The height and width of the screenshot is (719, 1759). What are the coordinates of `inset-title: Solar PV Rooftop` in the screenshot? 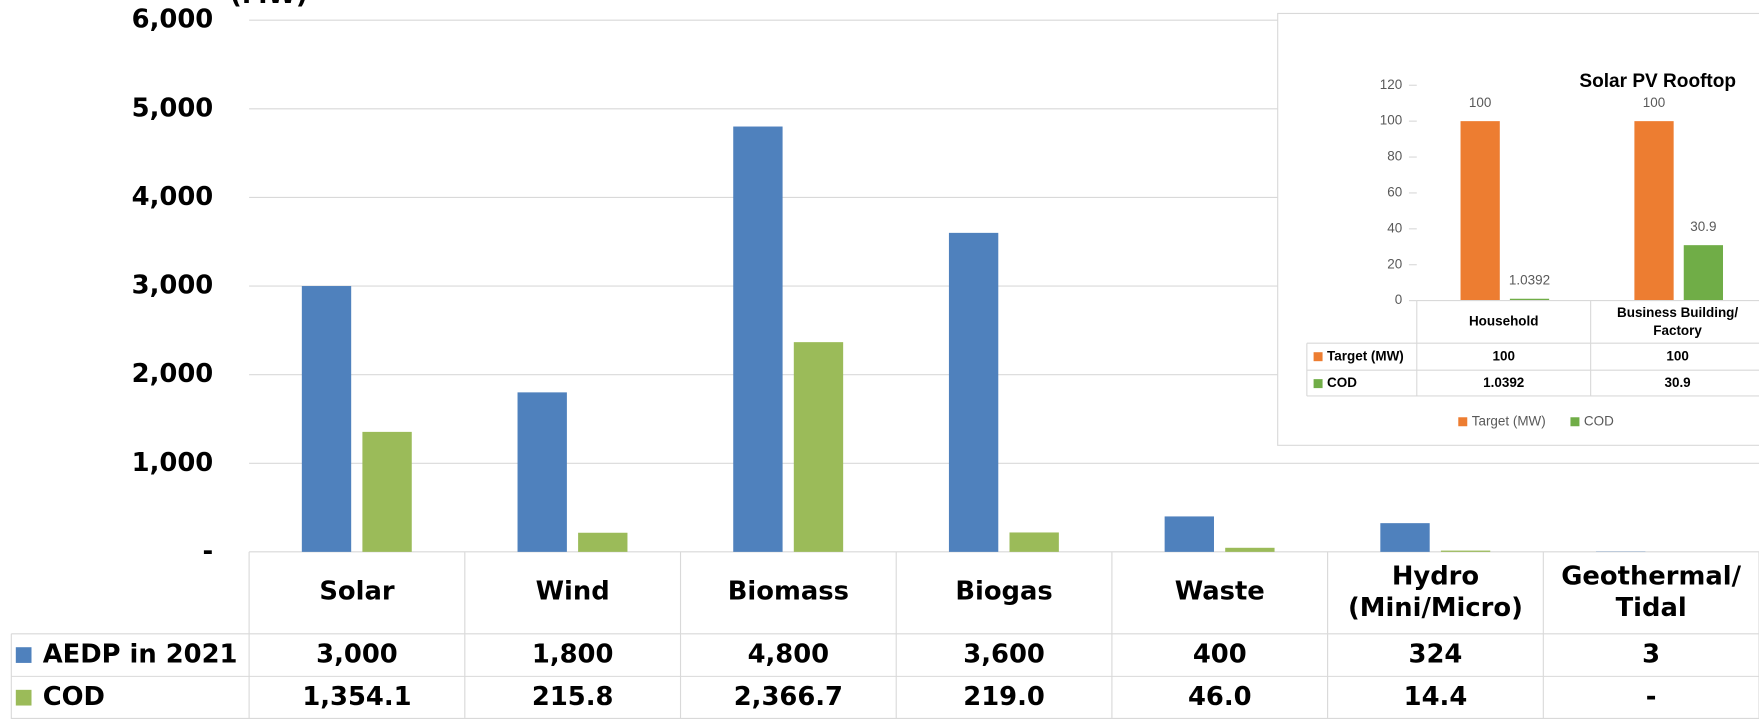 It's located at (1657, 81).